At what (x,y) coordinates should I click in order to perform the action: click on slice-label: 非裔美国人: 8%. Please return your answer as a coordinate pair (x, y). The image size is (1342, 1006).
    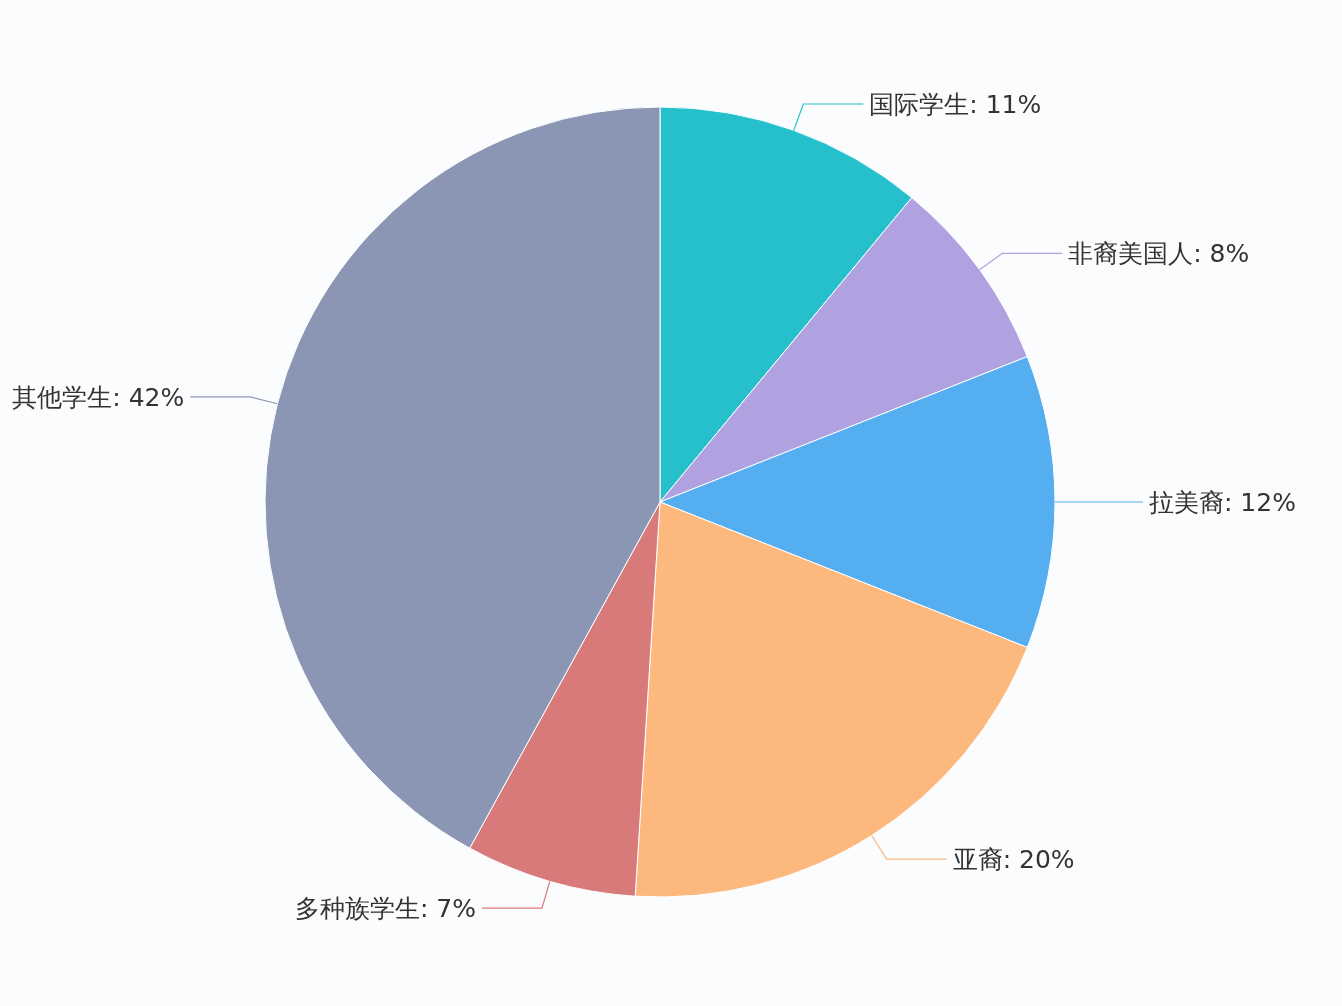
    Looking at the image, I should click on (1159, 254).